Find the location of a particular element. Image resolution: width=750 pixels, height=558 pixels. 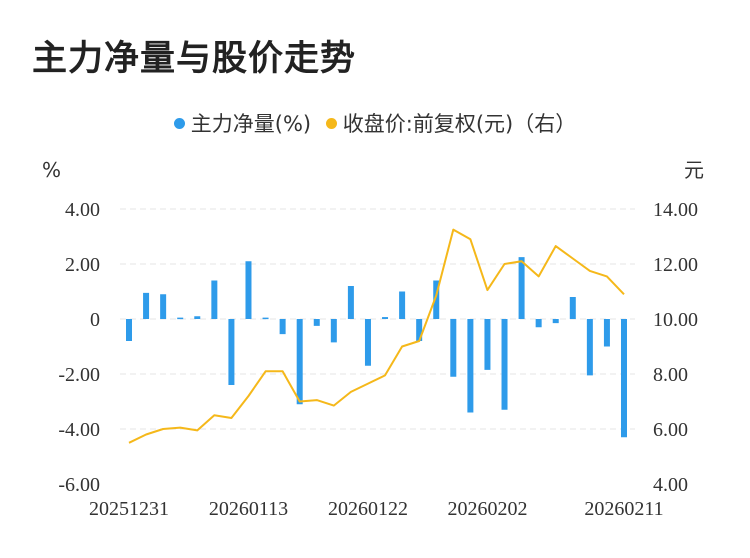

x-tick-label: 20260202 is located at coordinates (487, 509).